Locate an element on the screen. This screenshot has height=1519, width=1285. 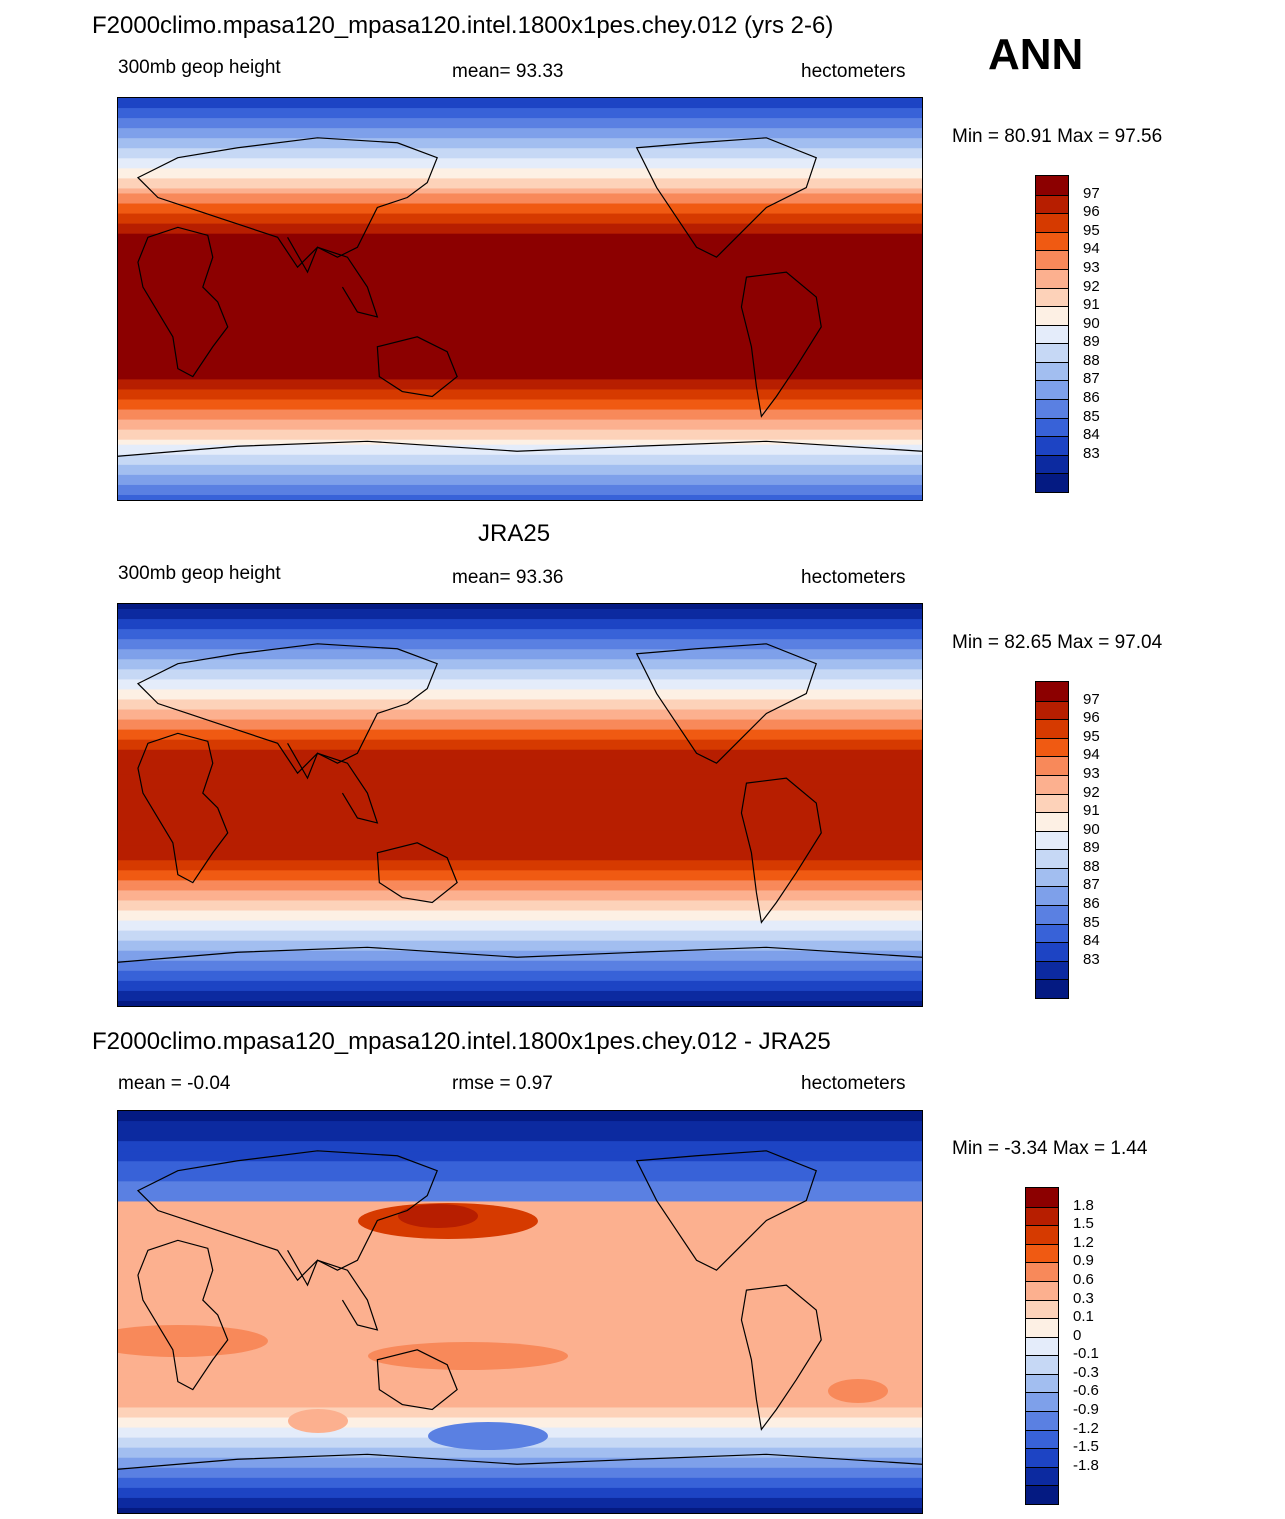
panel-diff-colorbar-tick-label: 1.8 is located at coordinates (1083, 1205).